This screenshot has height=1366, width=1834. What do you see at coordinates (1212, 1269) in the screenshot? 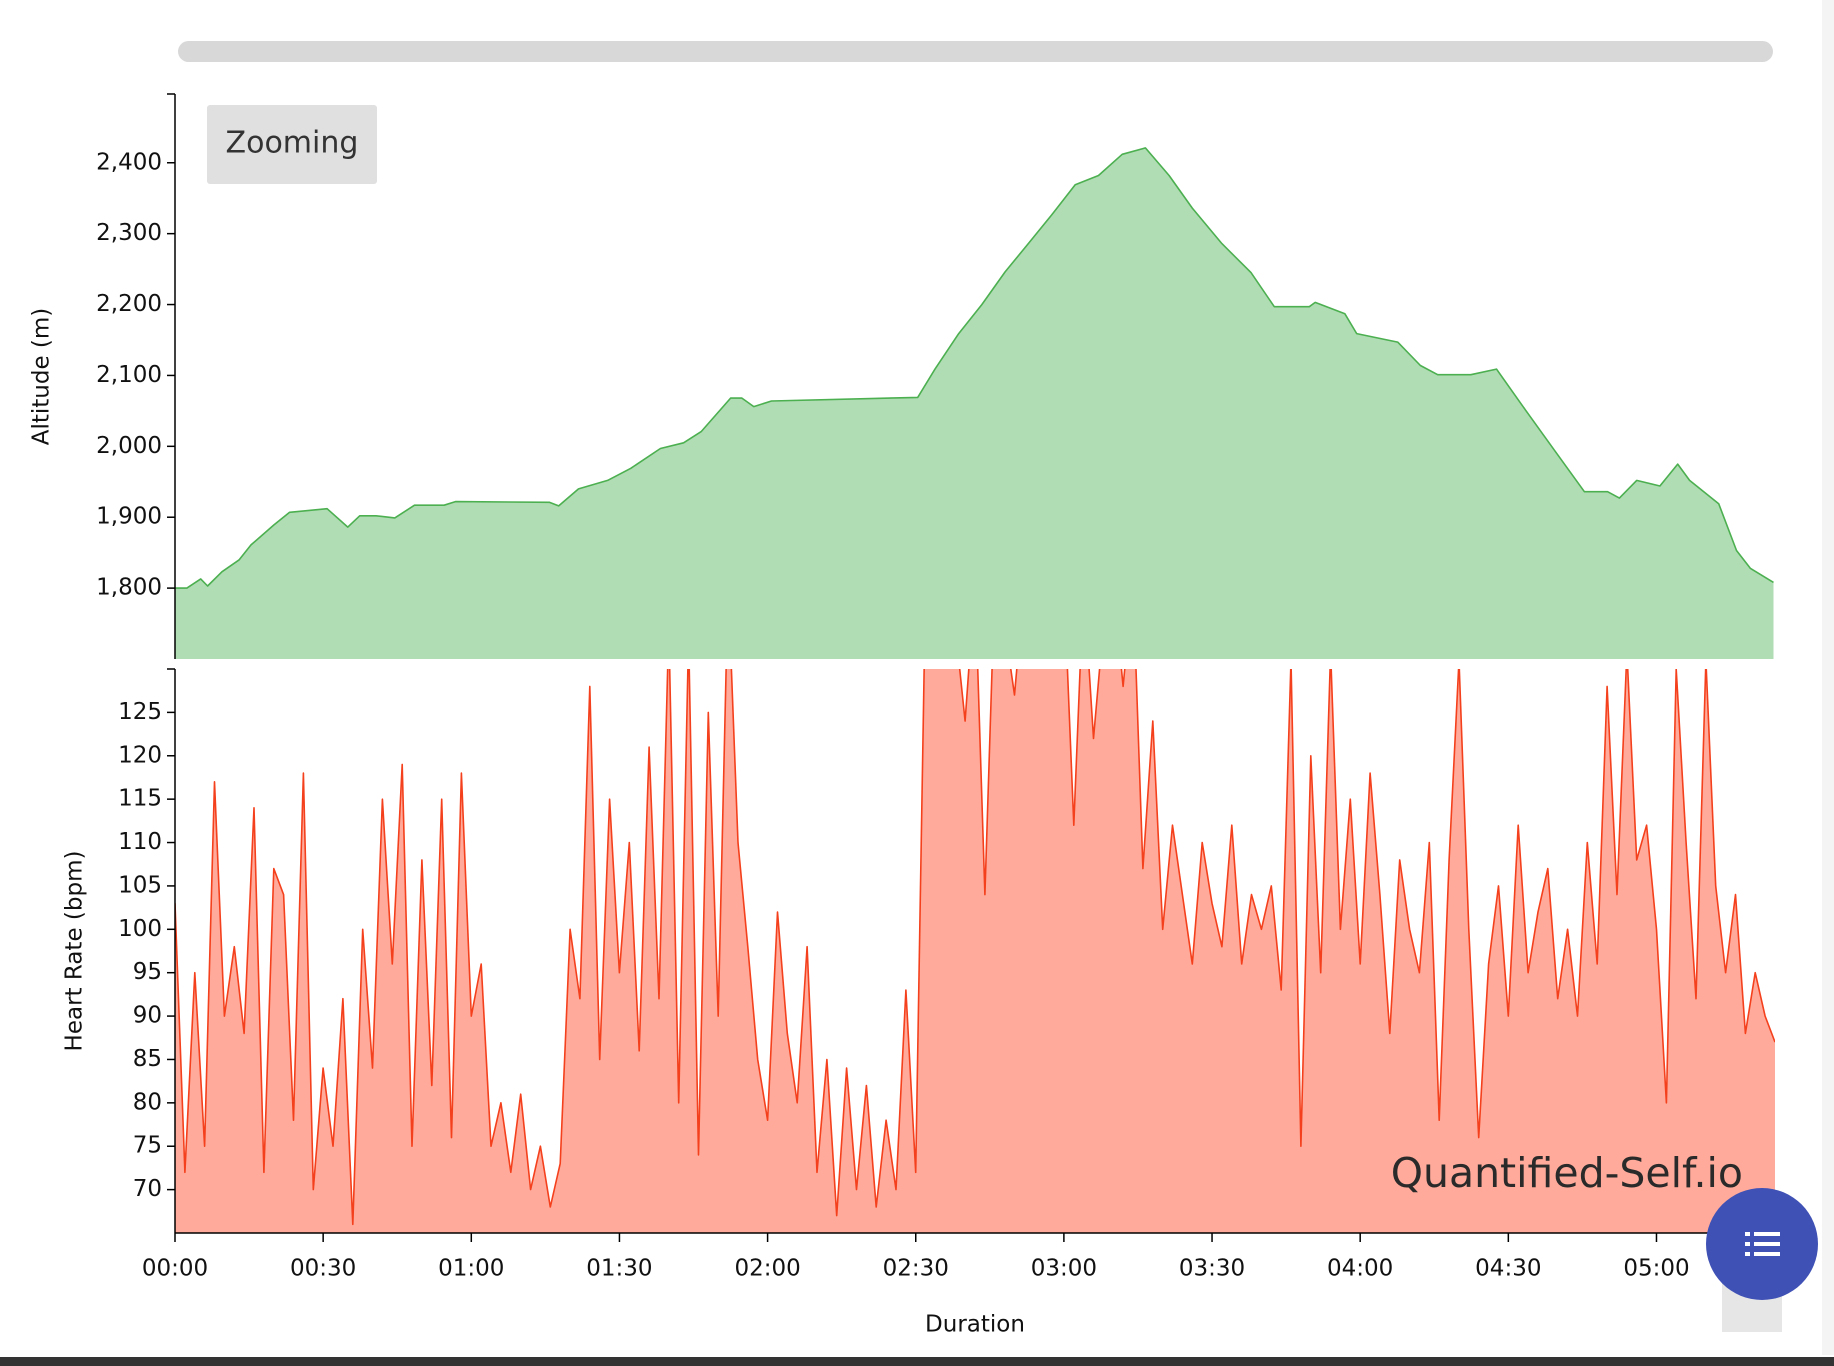
I see `x-tick-label: 03:30` at bounding box center [1212, 1269].